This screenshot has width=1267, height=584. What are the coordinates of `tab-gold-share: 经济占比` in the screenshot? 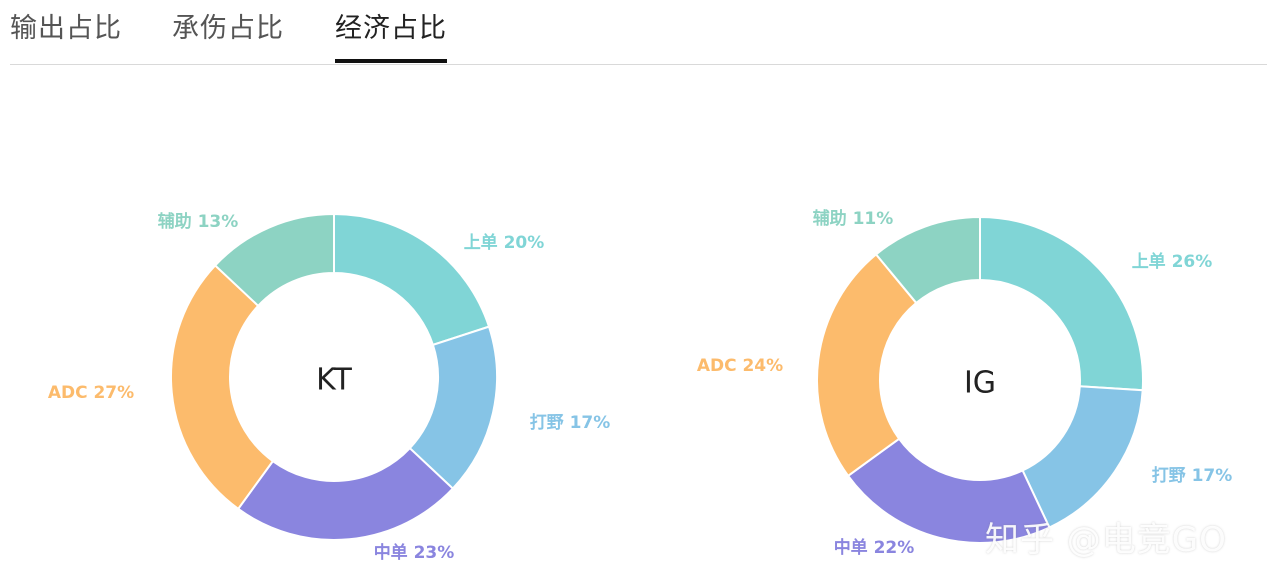 It's located at (391, 34).